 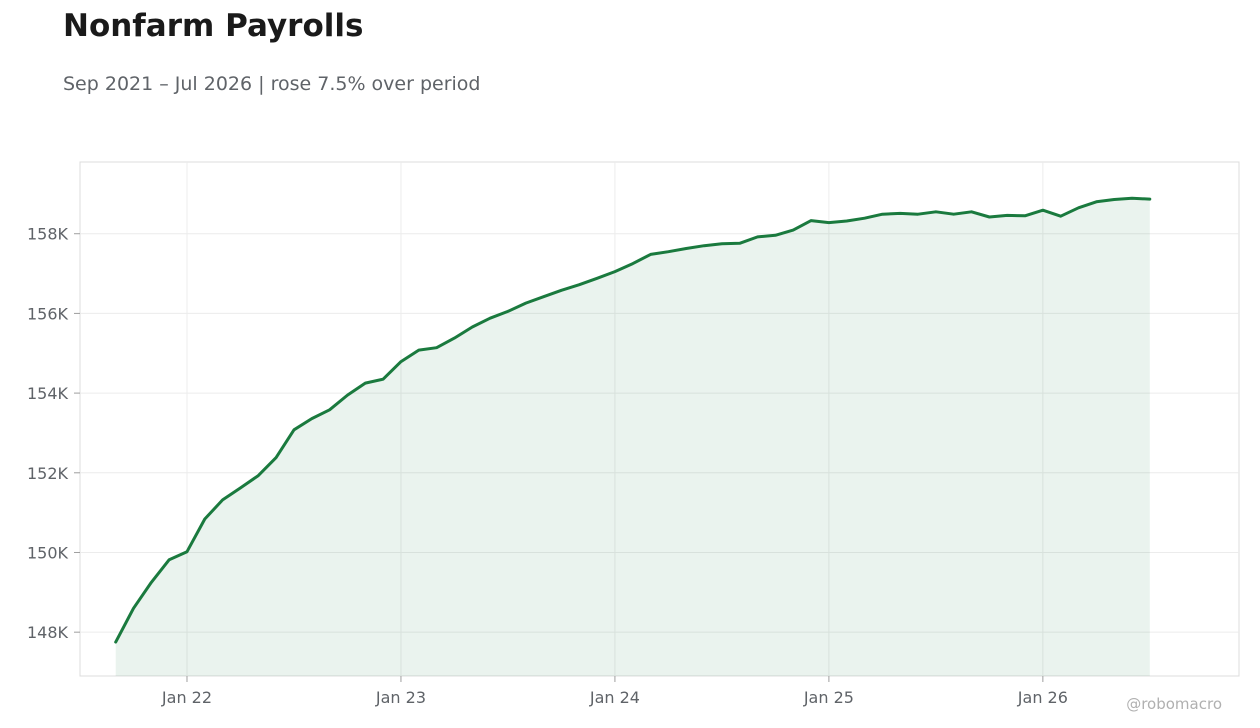 What do you see at coordinates (48, 632) in the screenshot?
I see `y-tick-label: 148K` at bounding box center [48, 632].